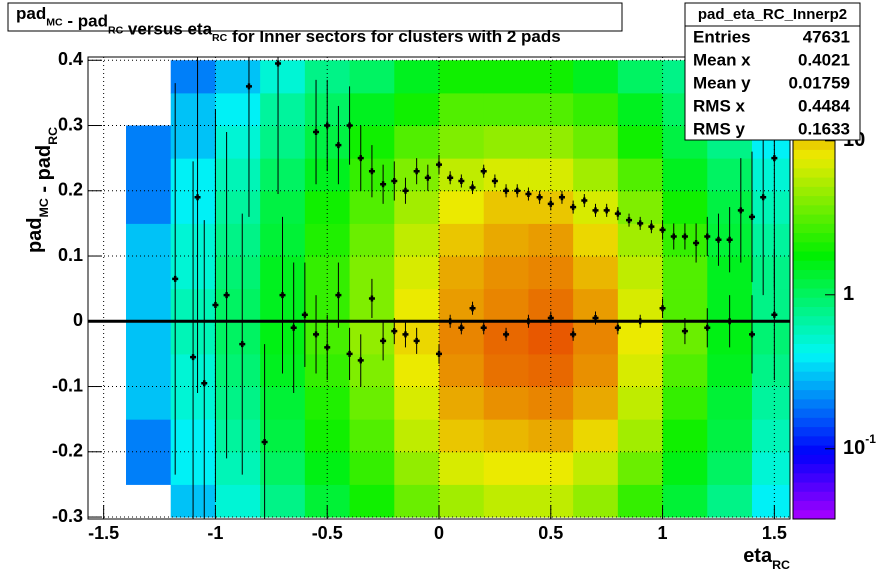 Image resolution: width=878 pixels, height=578 pixels. What do you see at coordinates (54, 22) in the screenshot?
I see `subscript: MC` at bounding box center [54, 22].